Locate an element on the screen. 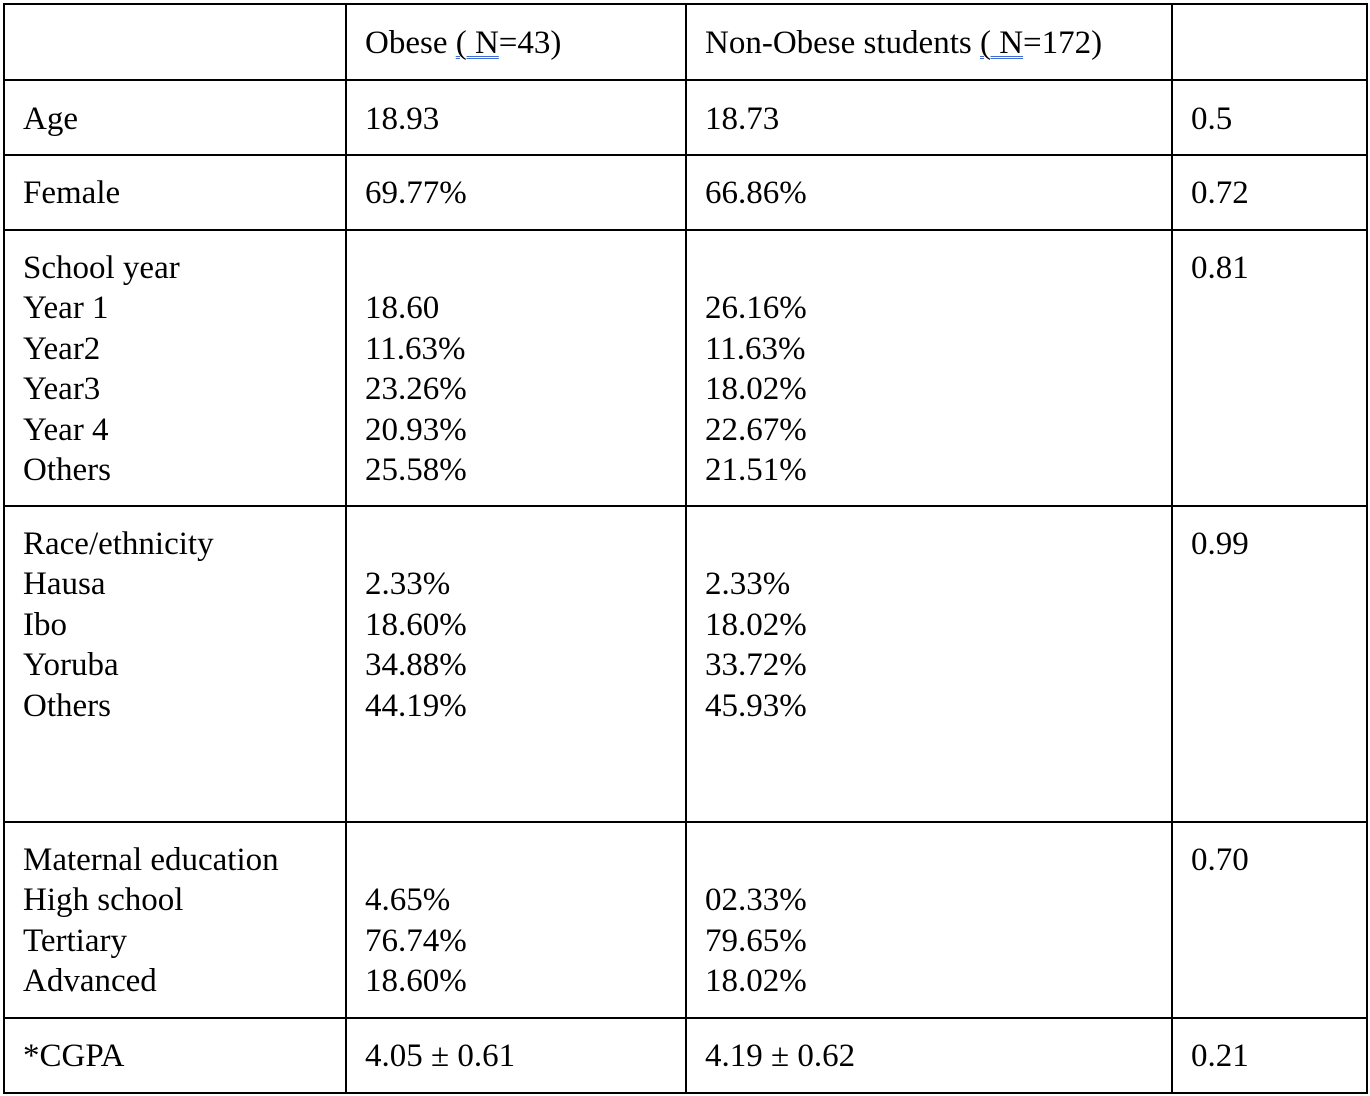  header-obese: Obese ( N=43) is located at coordinates (516, 42).